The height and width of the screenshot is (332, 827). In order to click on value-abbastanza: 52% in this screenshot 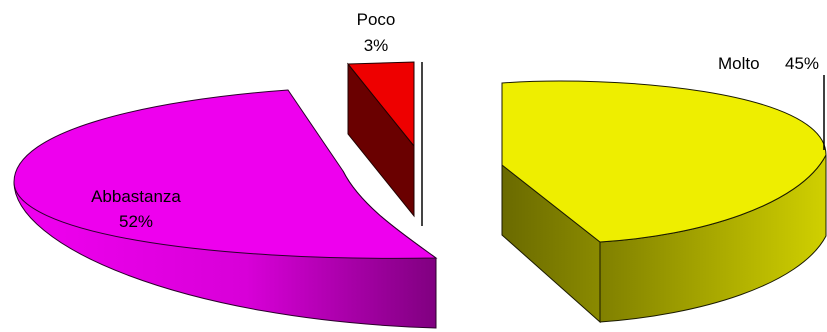, I will do `click(136, 221)`.